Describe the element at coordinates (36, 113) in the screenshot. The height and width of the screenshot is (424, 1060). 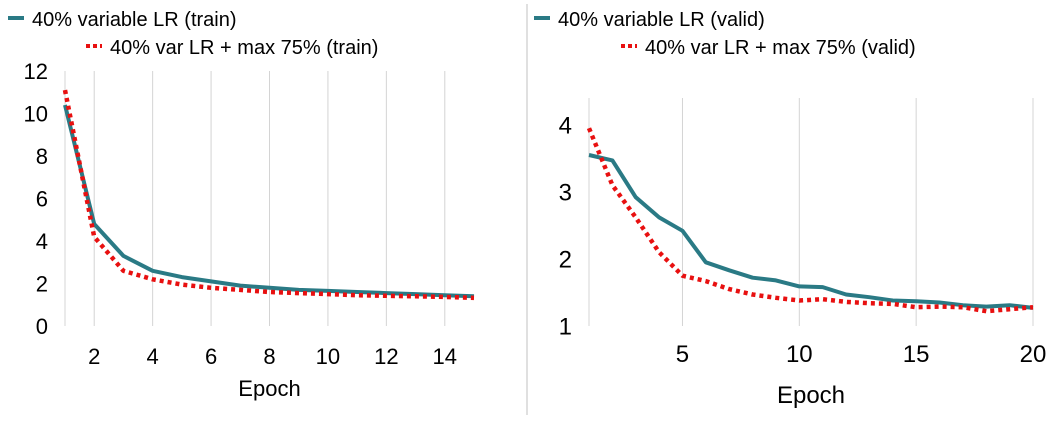
I see `chart-1-y-tick-label-5: 10` at that location.